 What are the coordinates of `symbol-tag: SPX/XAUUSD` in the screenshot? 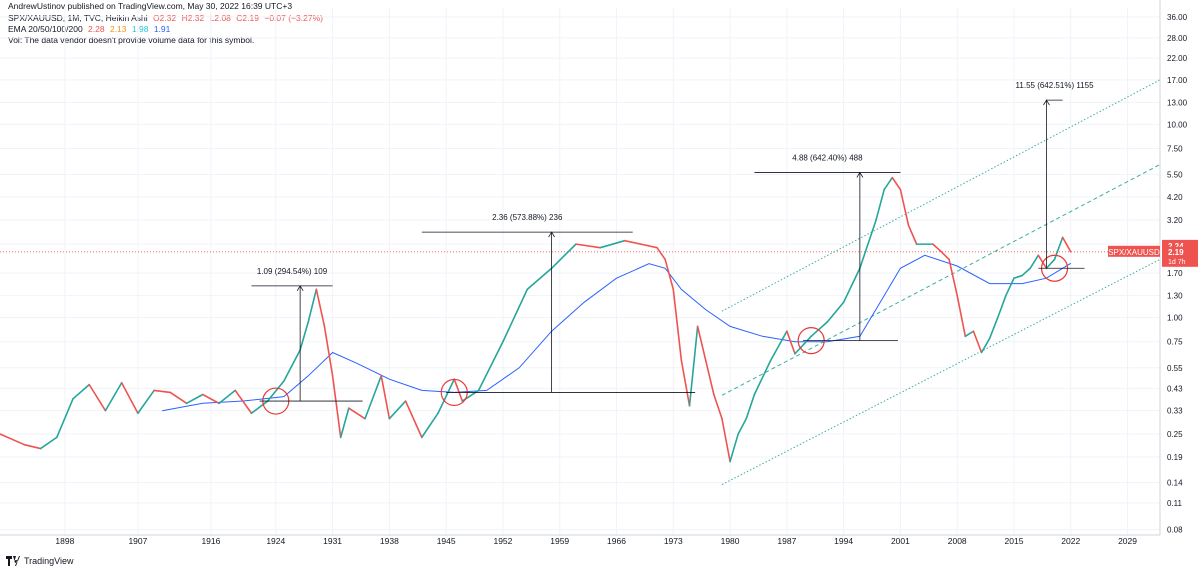 It's located at (1134, 252).